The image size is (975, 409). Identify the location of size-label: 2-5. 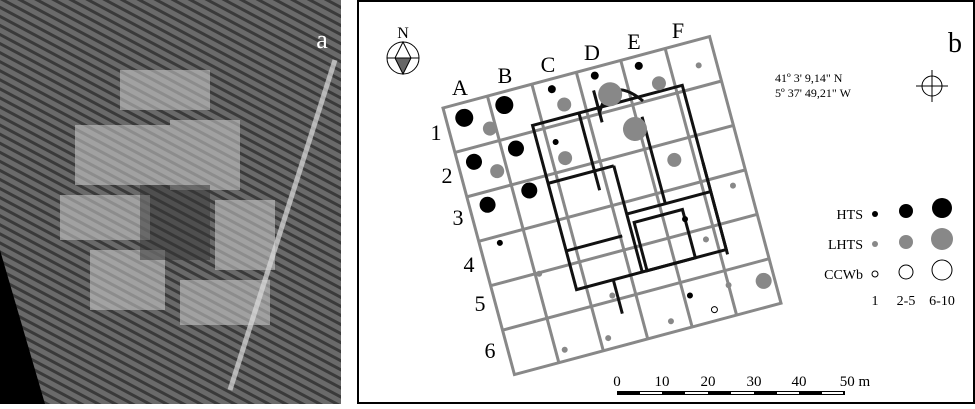
(906, 301).